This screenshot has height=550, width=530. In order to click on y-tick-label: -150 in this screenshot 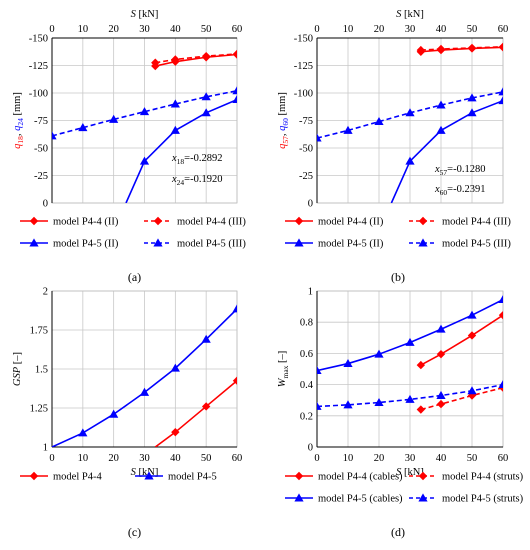, I will do `click(38, 39)`.